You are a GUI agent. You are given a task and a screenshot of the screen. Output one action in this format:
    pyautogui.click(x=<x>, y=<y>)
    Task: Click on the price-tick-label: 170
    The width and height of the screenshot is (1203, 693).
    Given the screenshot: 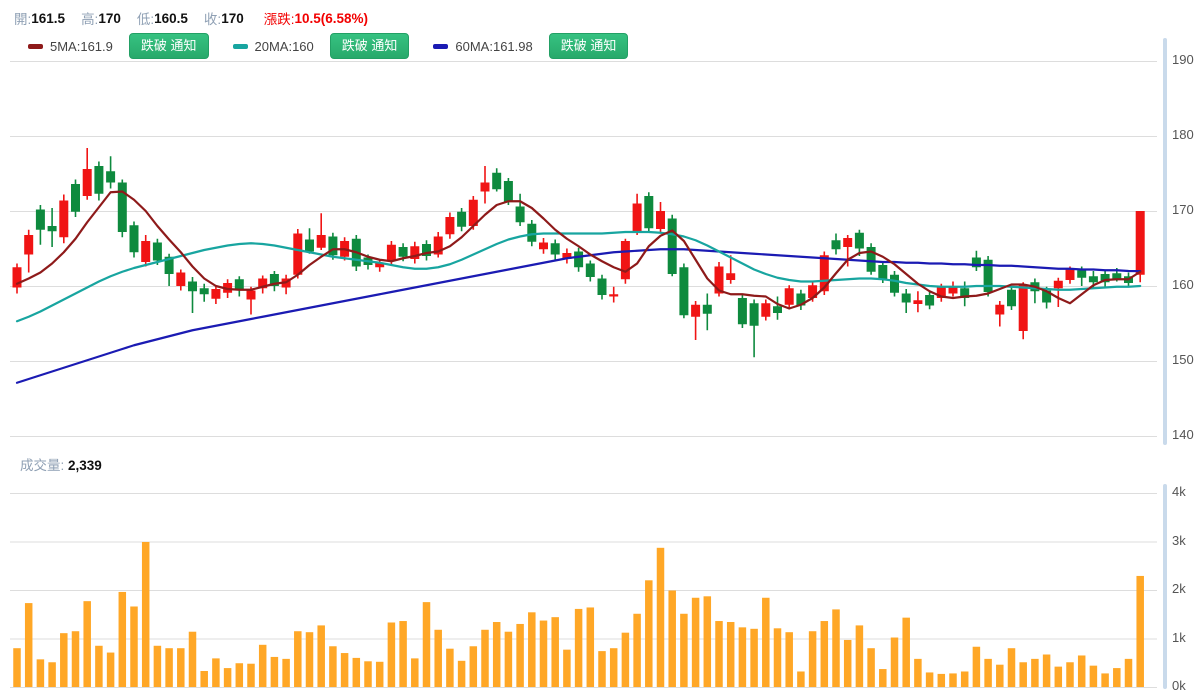 What is the action you would take?
    pyautogui.click(x=1183, y=209)
    